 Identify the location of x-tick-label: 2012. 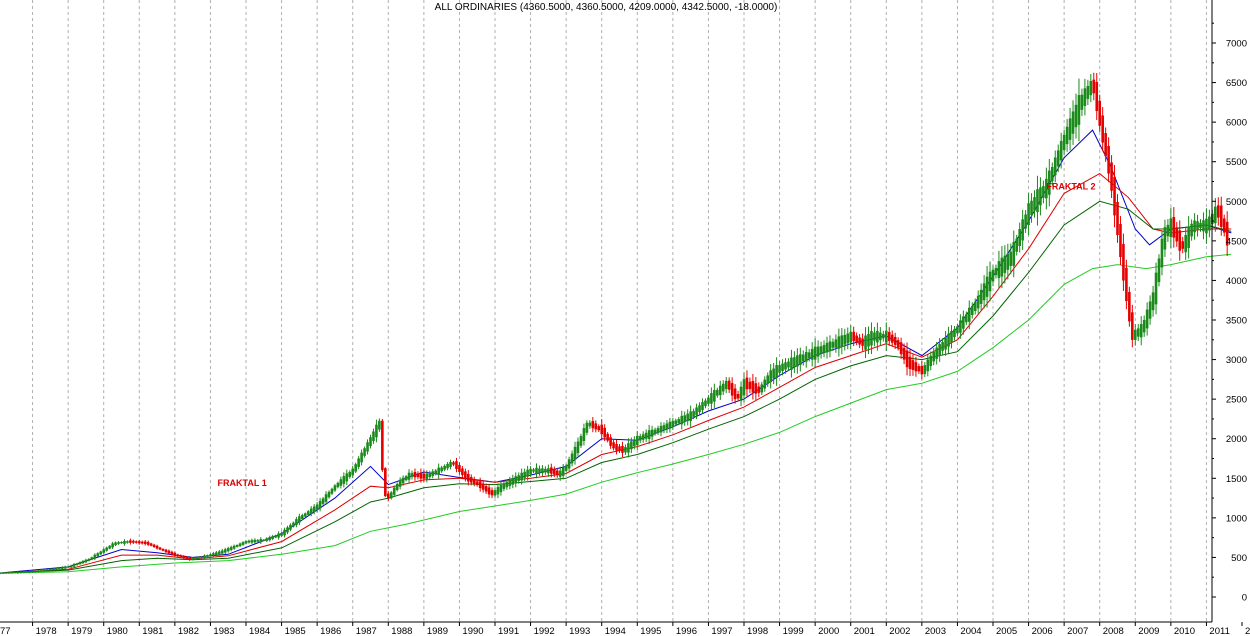
(1247, 631).